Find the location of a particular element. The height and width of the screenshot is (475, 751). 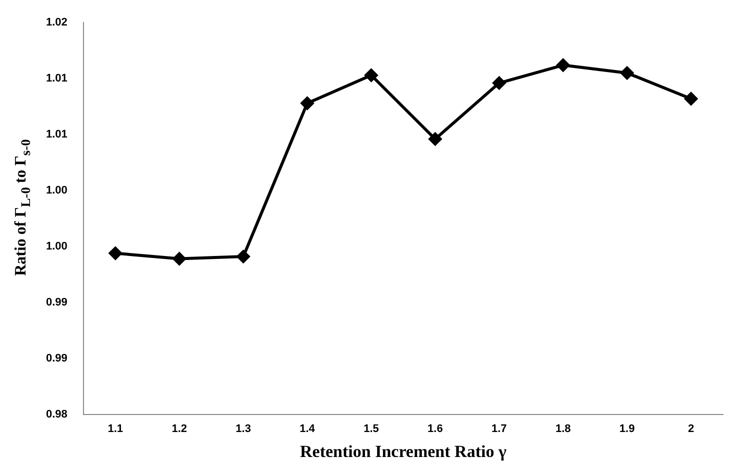

x-tick-label: 1.8 is located at coordinates (563, 429).